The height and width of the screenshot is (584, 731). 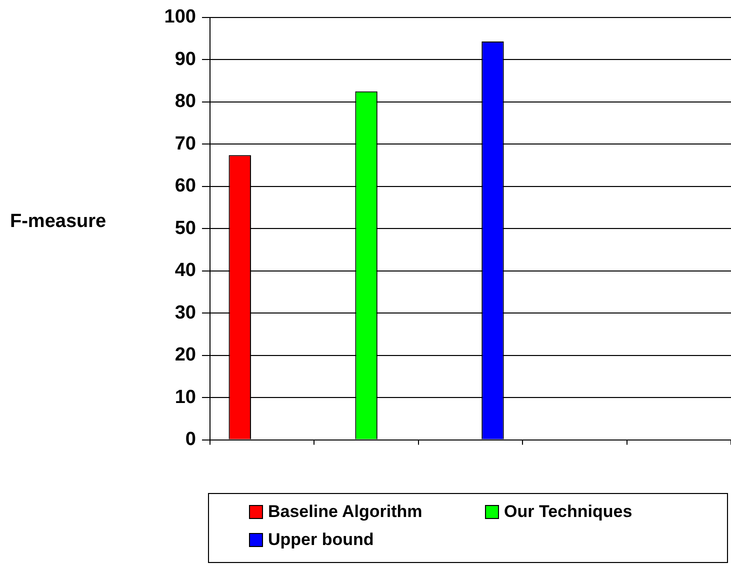 What do you see at coordinates (185, 397) in the screenshot?
I see `y-tick-label: 10` at bounding box center [185, 397].